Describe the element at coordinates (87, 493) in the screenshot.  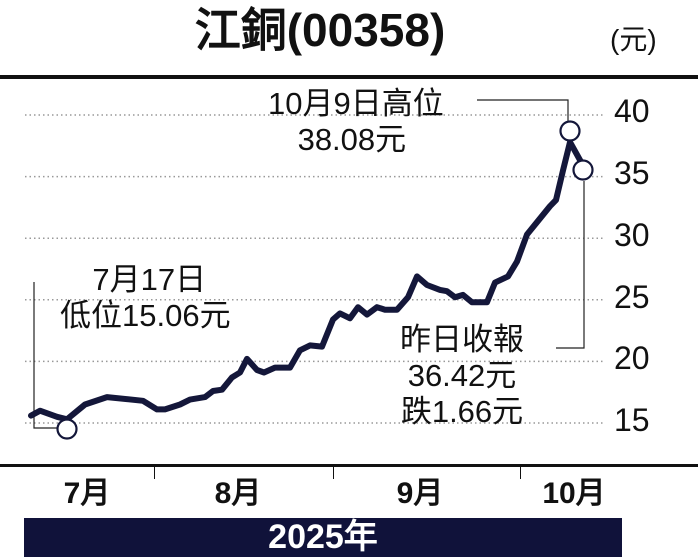
I see `month-label-jul: 7月` at that location.